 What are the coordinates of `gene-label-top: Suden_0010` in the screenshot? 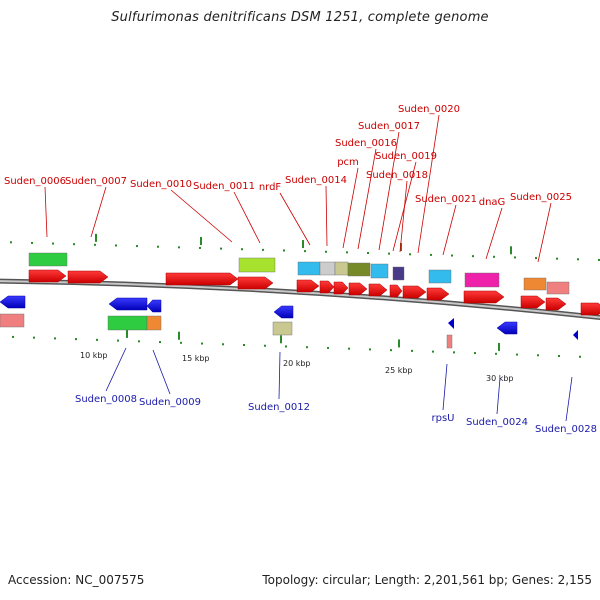 It's located at (161, 184).